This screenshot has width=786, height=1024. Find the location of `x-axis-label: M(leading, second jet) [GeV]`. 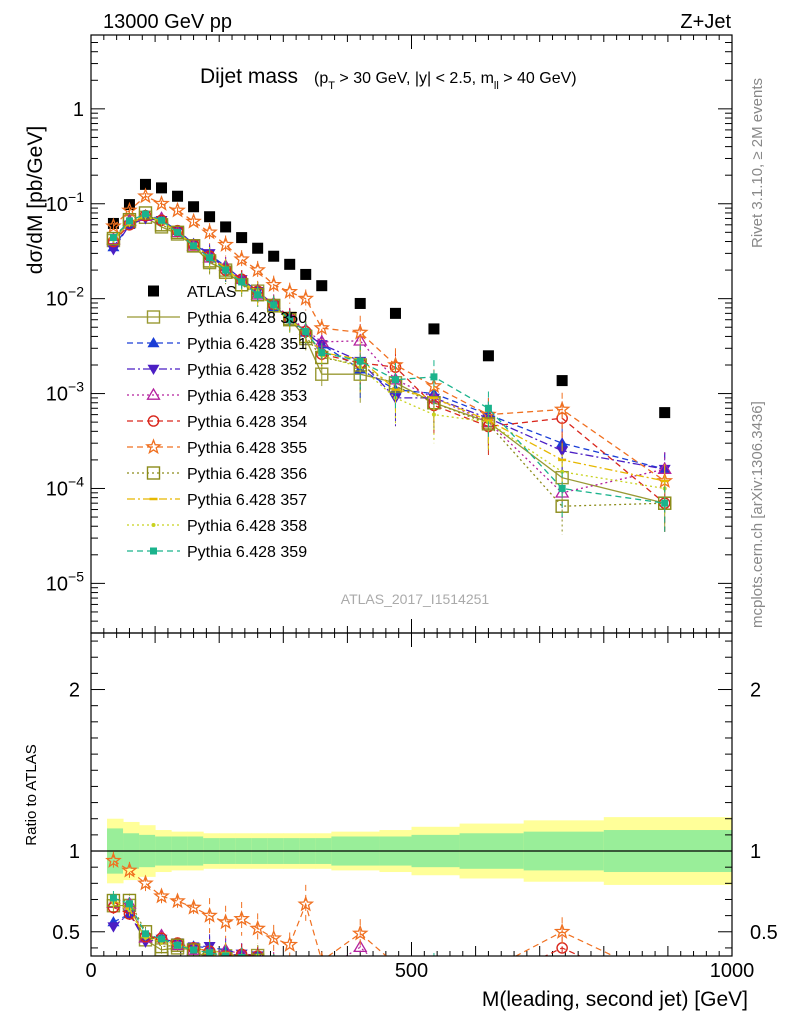

x-axis-label: M(leading, second jet) [GeV] is located at coordinates (615, 999).